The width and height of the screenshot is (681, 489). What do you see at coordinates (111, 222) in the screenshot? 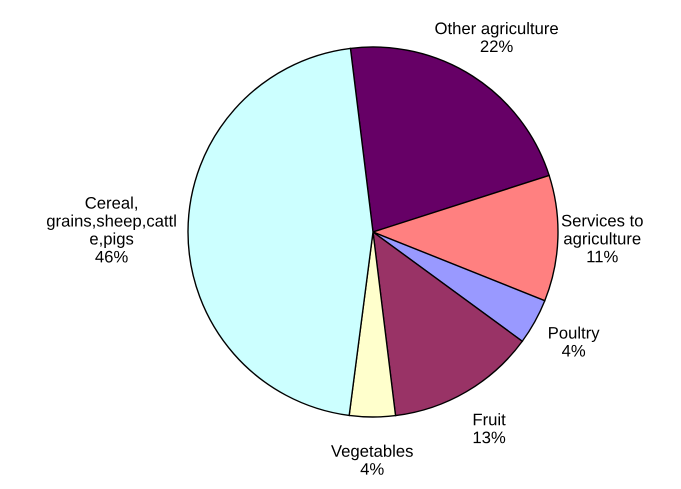
I see `slice-label: Cereal, grains,sheep,cattl e,pigs` at bounding box center [111, 222].